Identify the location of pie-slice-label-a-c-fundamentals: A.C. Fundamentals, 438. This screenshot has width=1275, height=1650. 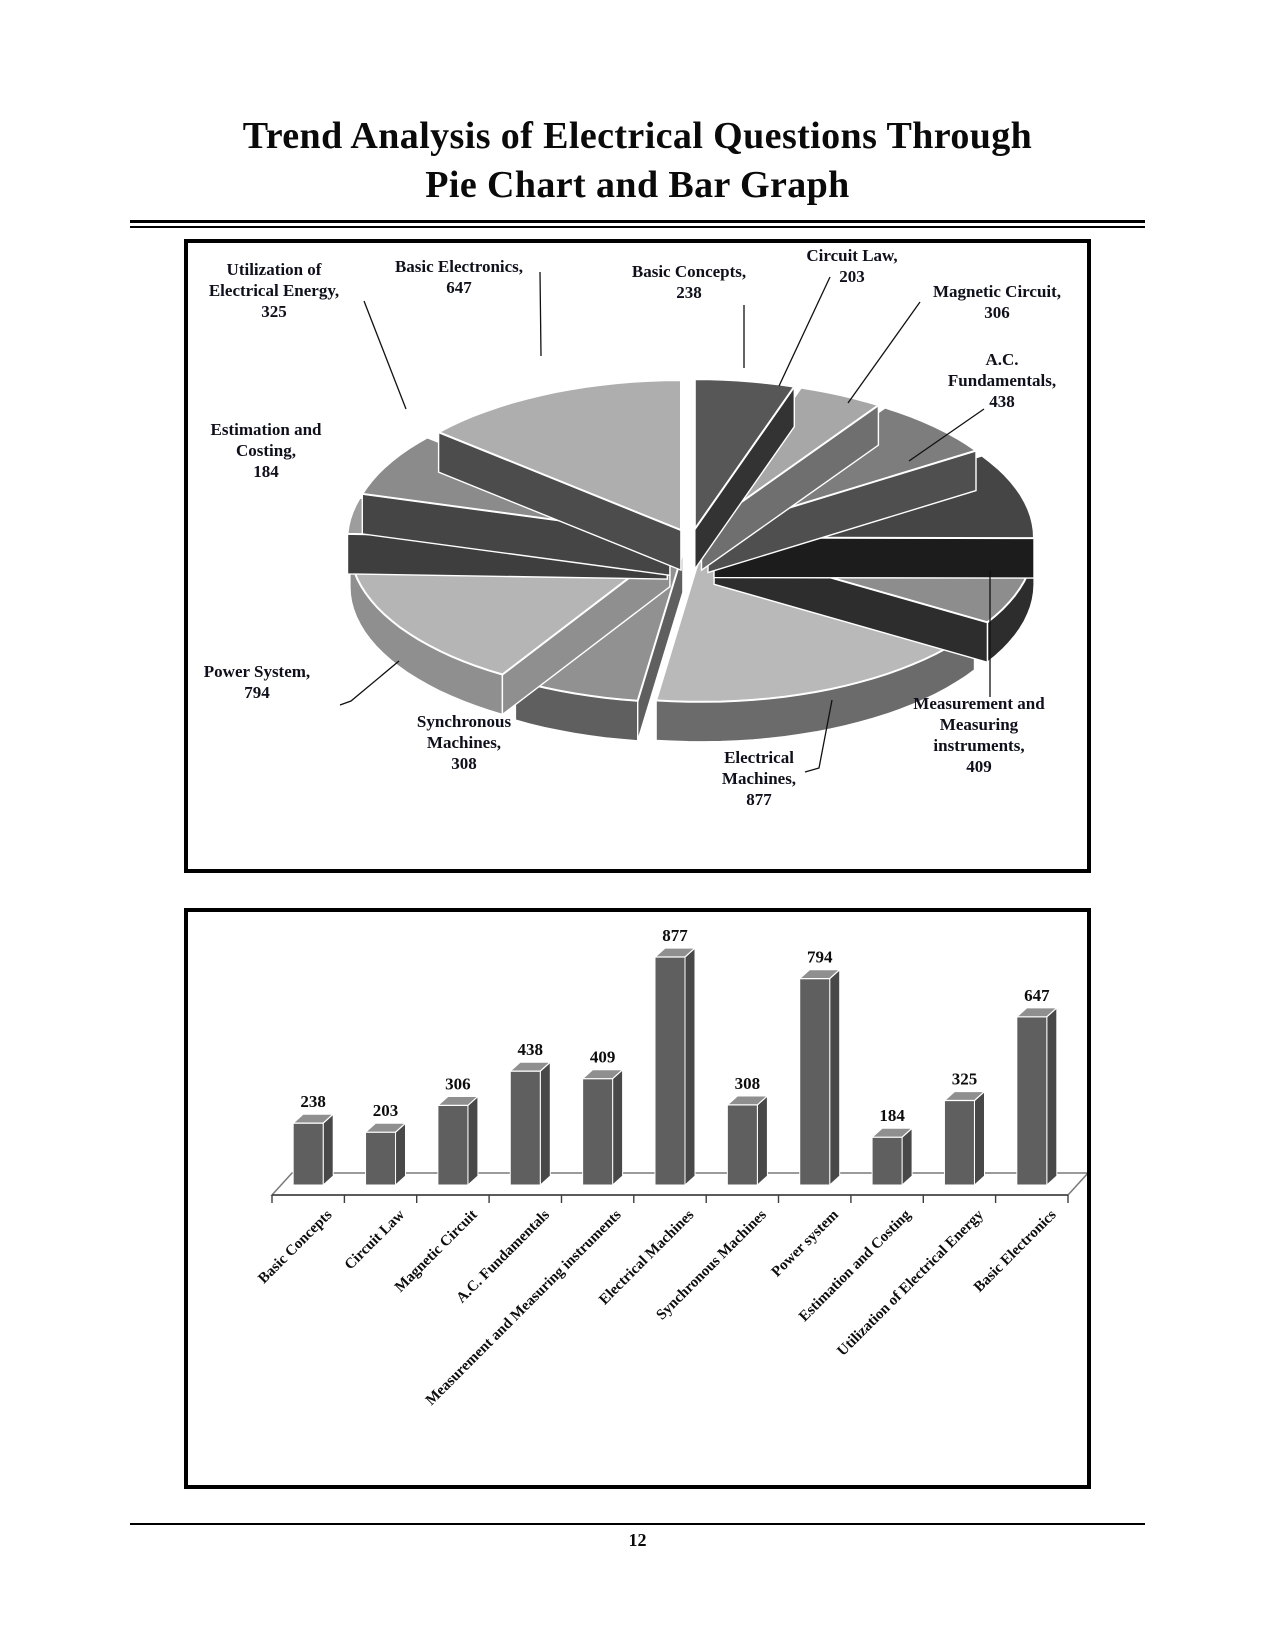
(1002, 381).